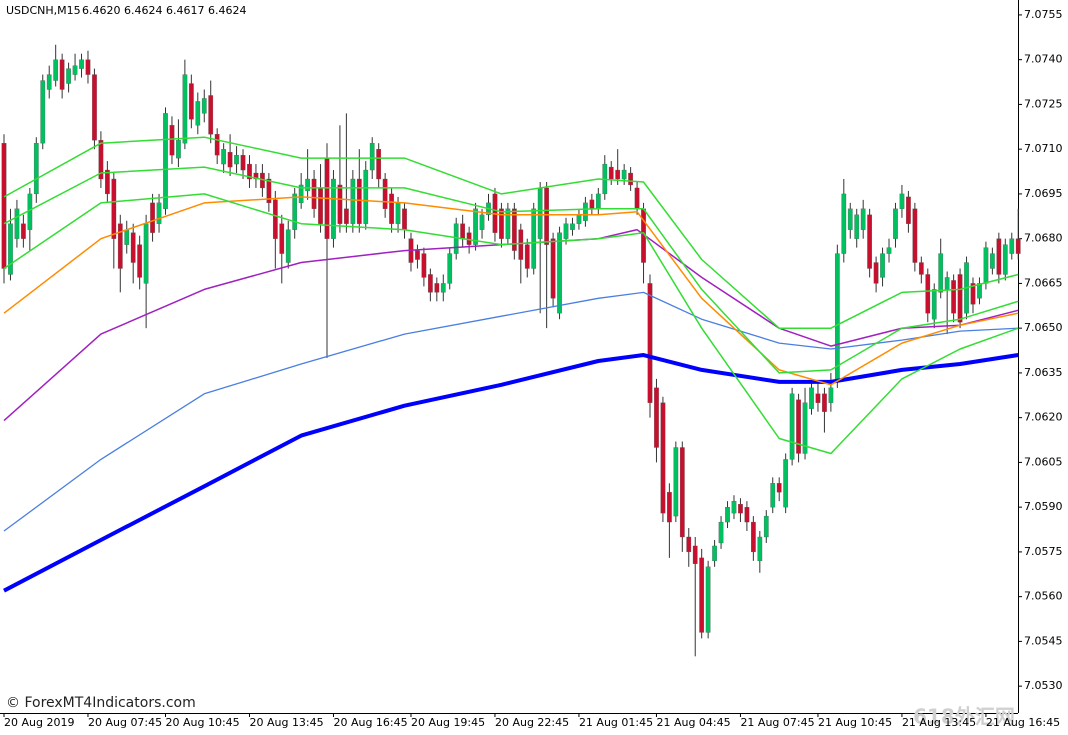 The height and width of the screenshot is (735, 1068). What do you see at coordinates (616, 722) in the screenshot?
I see `x-tick-label: 21 Aug 01:45` at bounding box center [616, 722].